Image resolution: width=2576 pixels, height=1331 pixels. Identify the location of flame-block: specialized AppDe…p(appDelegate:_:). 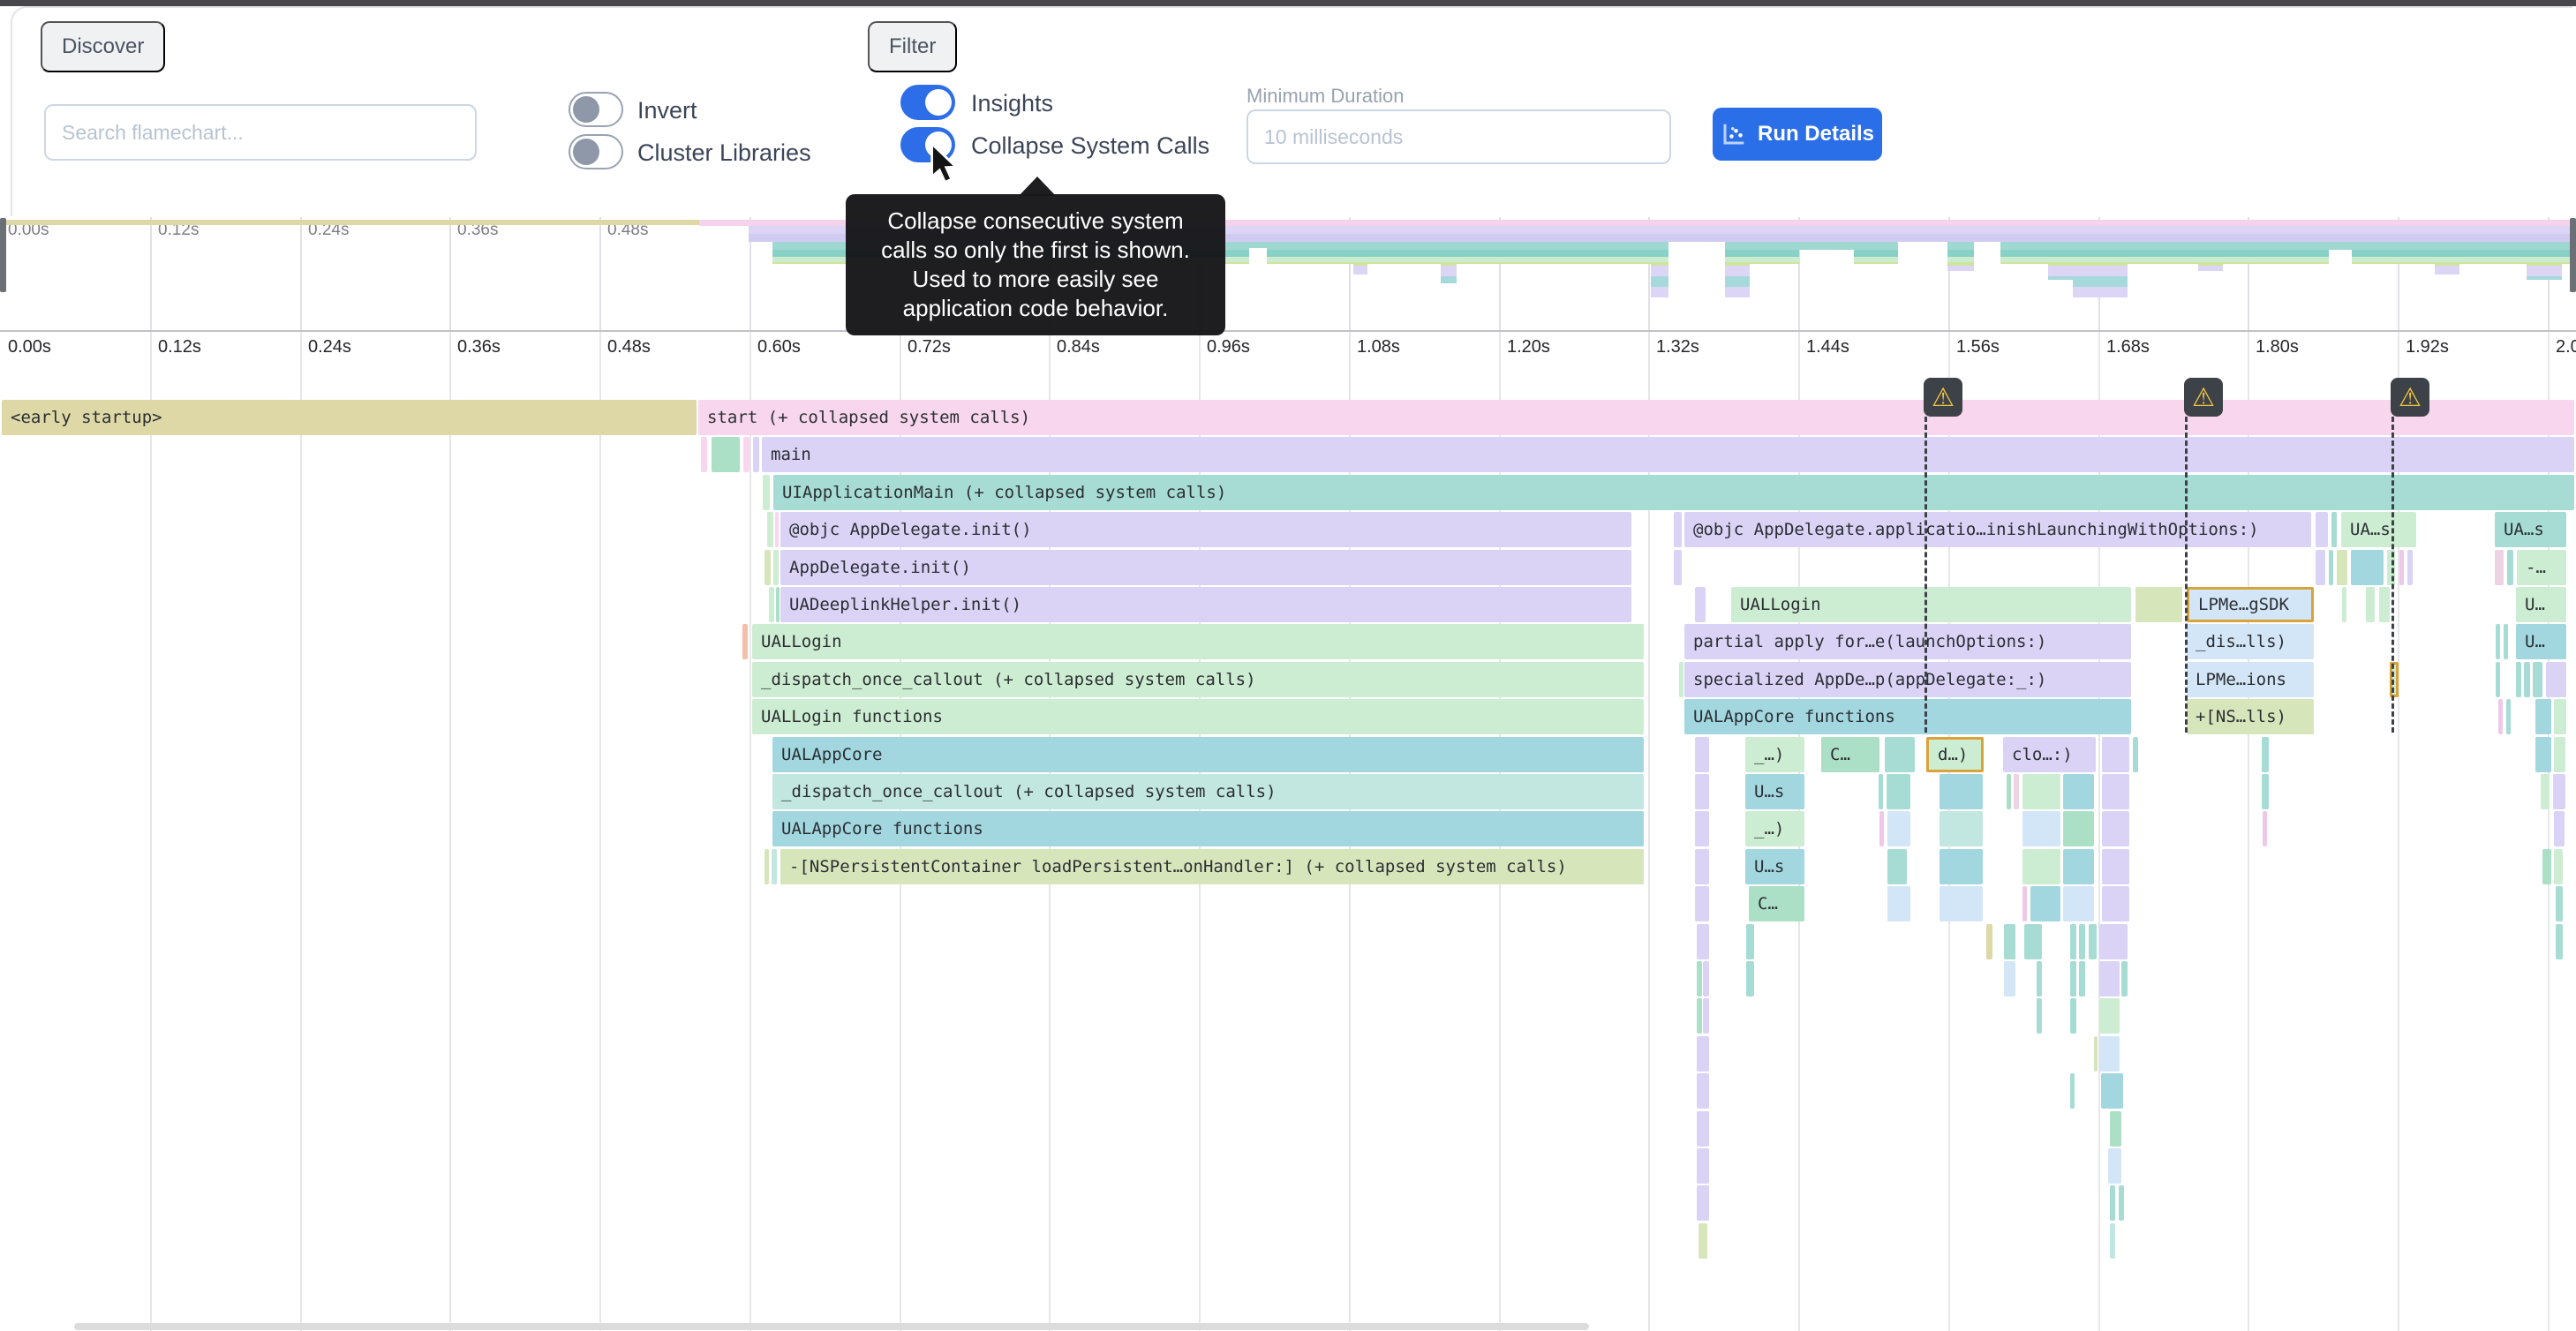
(1908, 679).